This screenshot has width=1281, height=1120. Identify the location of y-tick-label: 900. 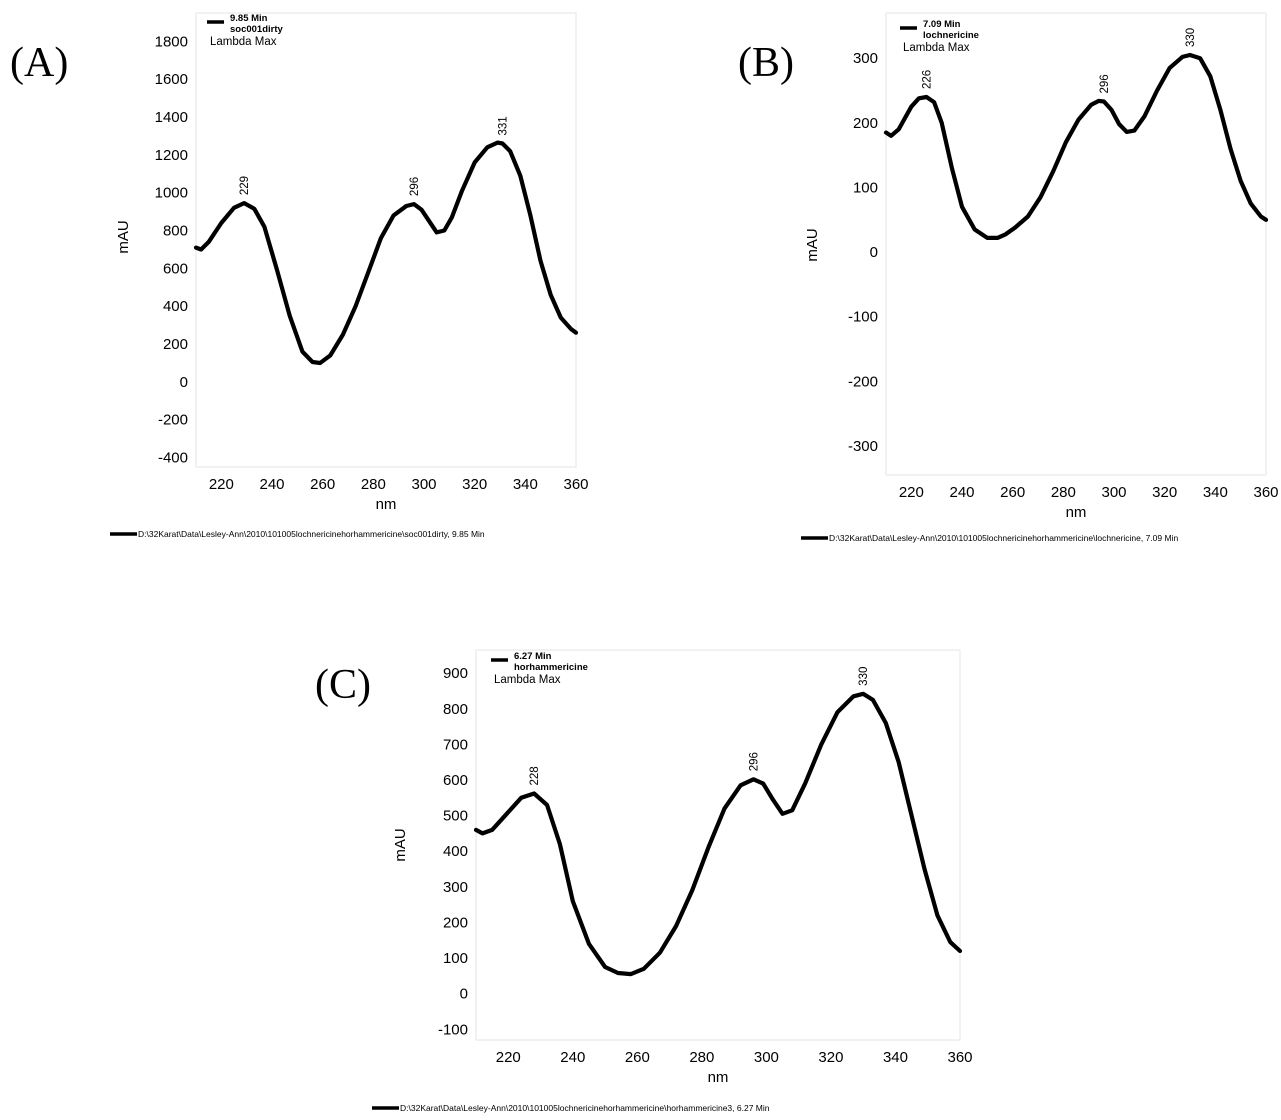
(455, 673).